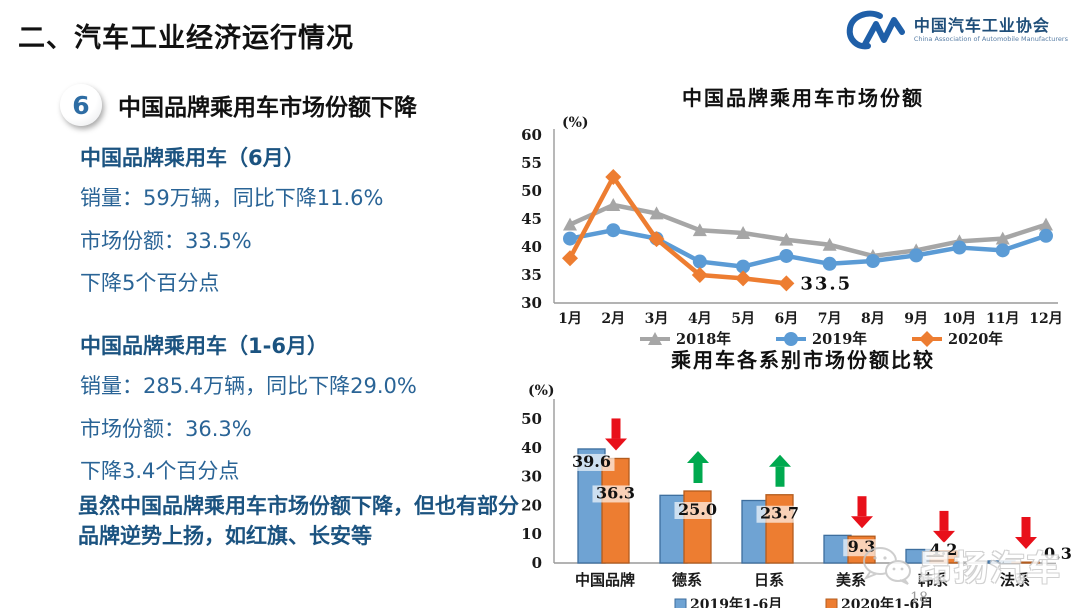 The image size is (1080, 608). I want to click on svg-text: 2020年, so click(975, 339).